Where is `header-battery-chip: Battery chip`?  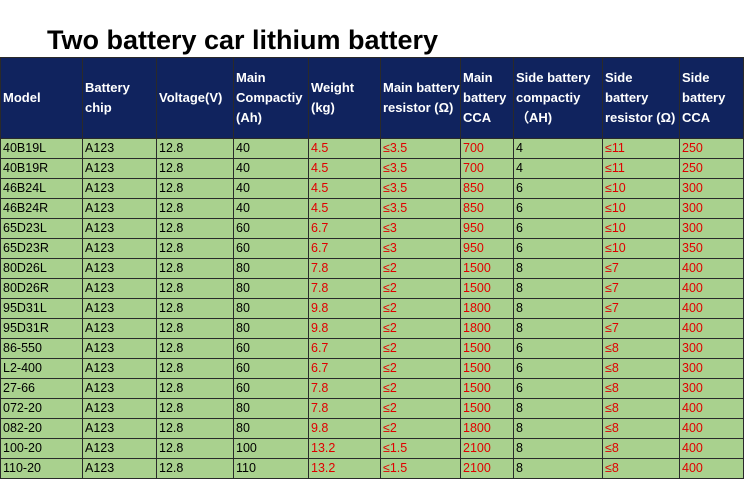
header-battery-chip: Battery chip is located at coordinates (119, 98).